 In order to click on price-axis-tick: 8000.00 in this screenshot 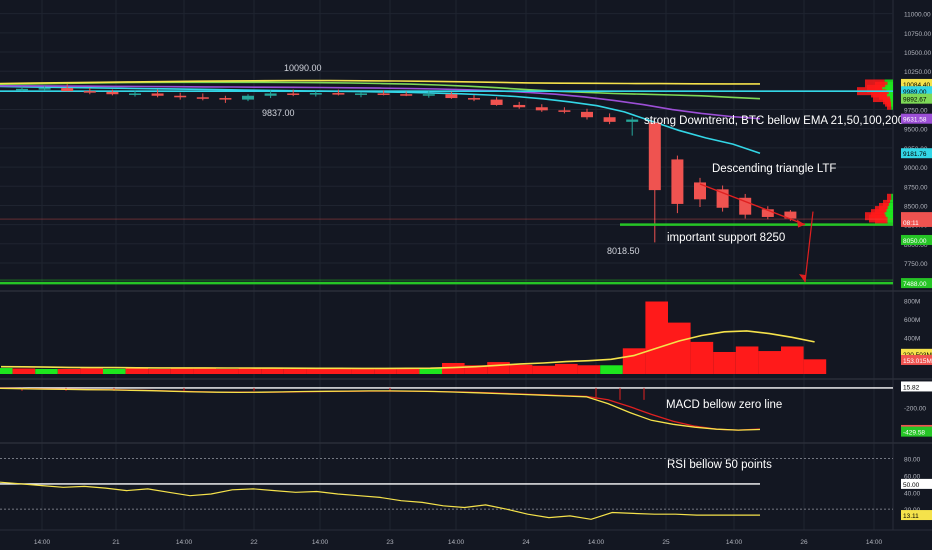, I will do `click(916, 245)`.